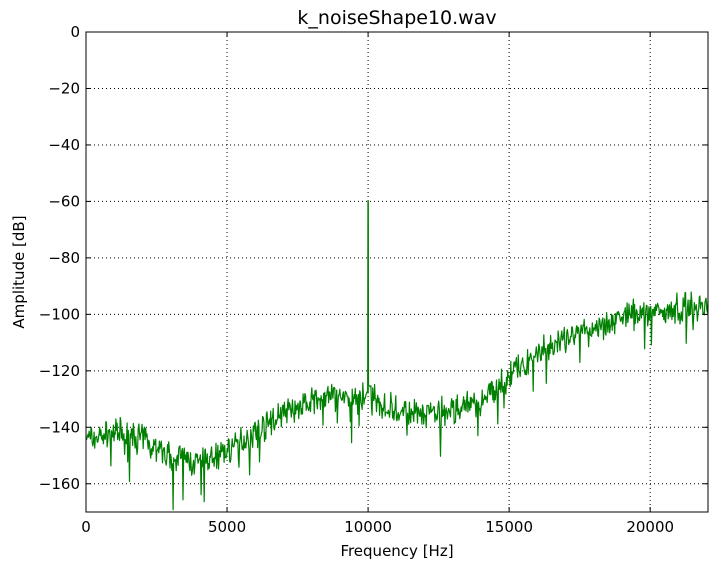 The image size is (716, 570). Describe the element at coordinates (368, 527) in the screenshot. I see `x-tick-label: 10000` at that location.